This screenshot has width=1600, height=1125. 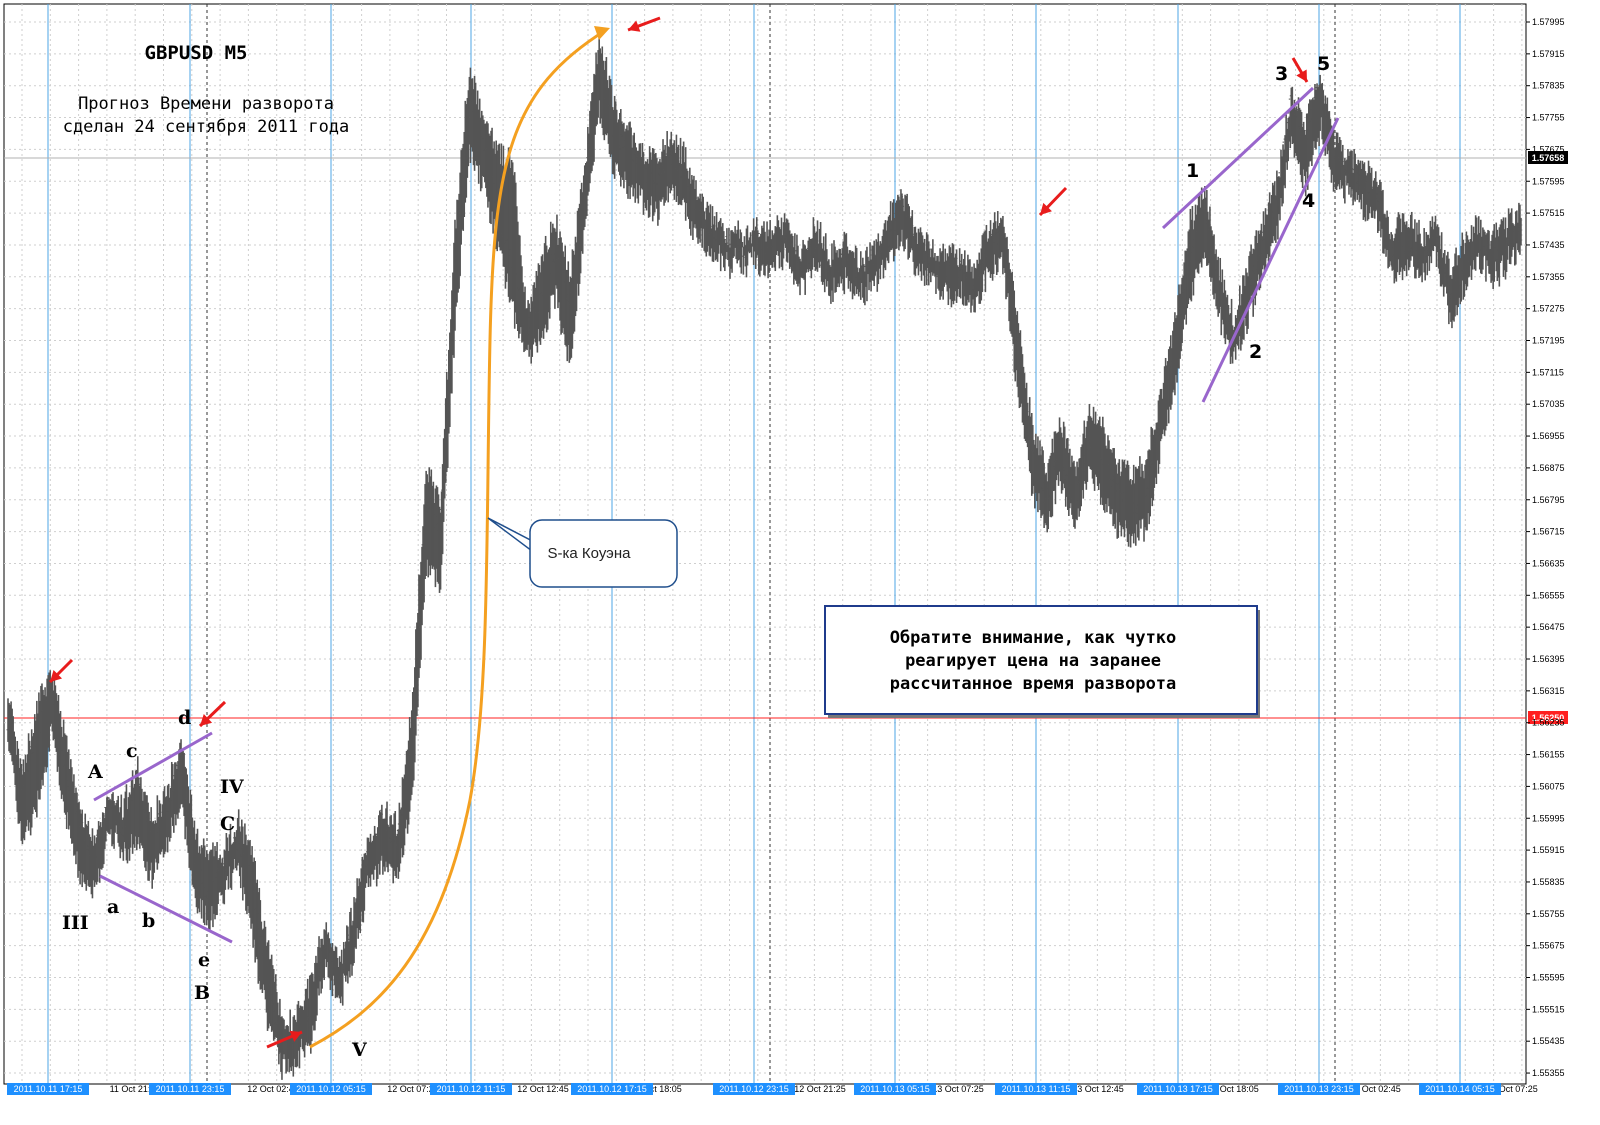 What do you see at coordinates (135, 1089) in the screenshot?
I see `x-tick-label: 11 Oct 21:25` at bounding box center [135, 1089].